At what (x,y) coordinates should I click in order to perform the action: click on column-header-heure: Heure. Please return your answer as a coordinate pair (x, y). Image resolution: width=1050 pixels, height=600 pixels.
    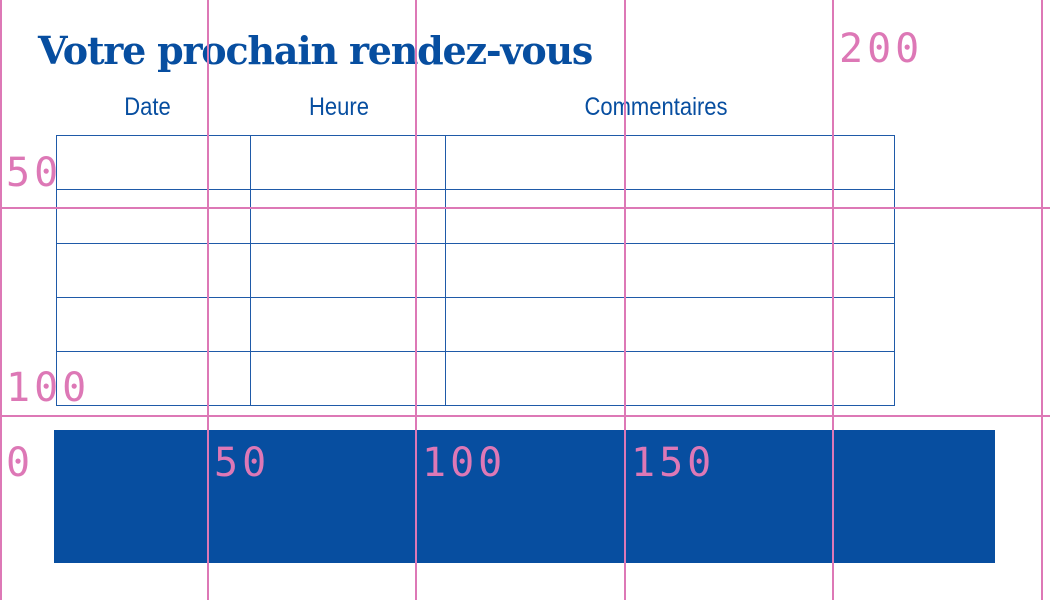
    Looking at the image, I should click on (339, 107).